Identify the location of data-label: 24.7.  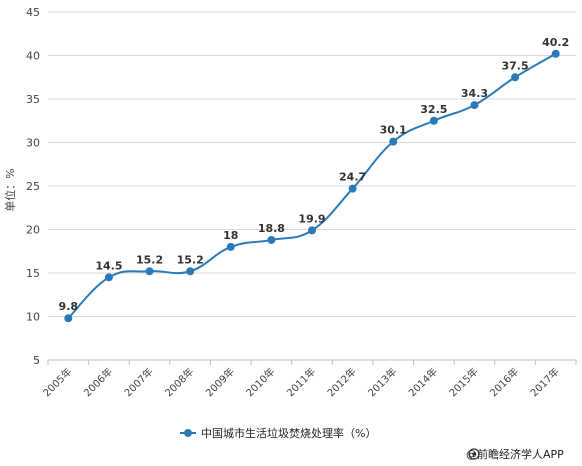
(352, 177).